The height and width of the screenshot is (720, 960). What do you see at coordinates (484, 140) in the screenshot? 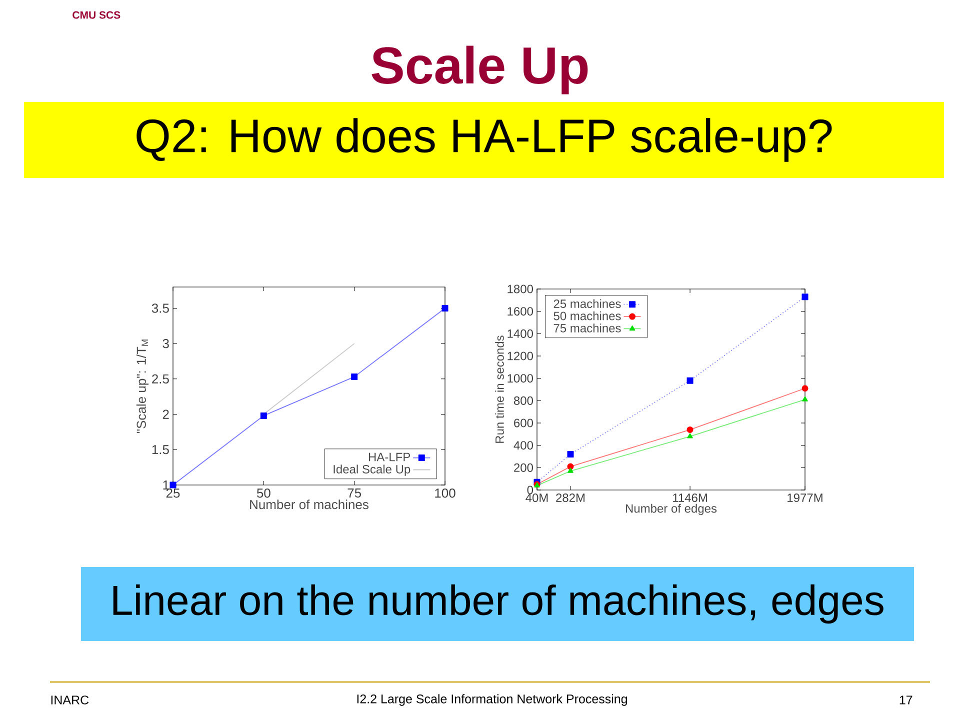
I see `text: Q2: How does HA-LFP scale-up?` at bounding box center [484, 140].